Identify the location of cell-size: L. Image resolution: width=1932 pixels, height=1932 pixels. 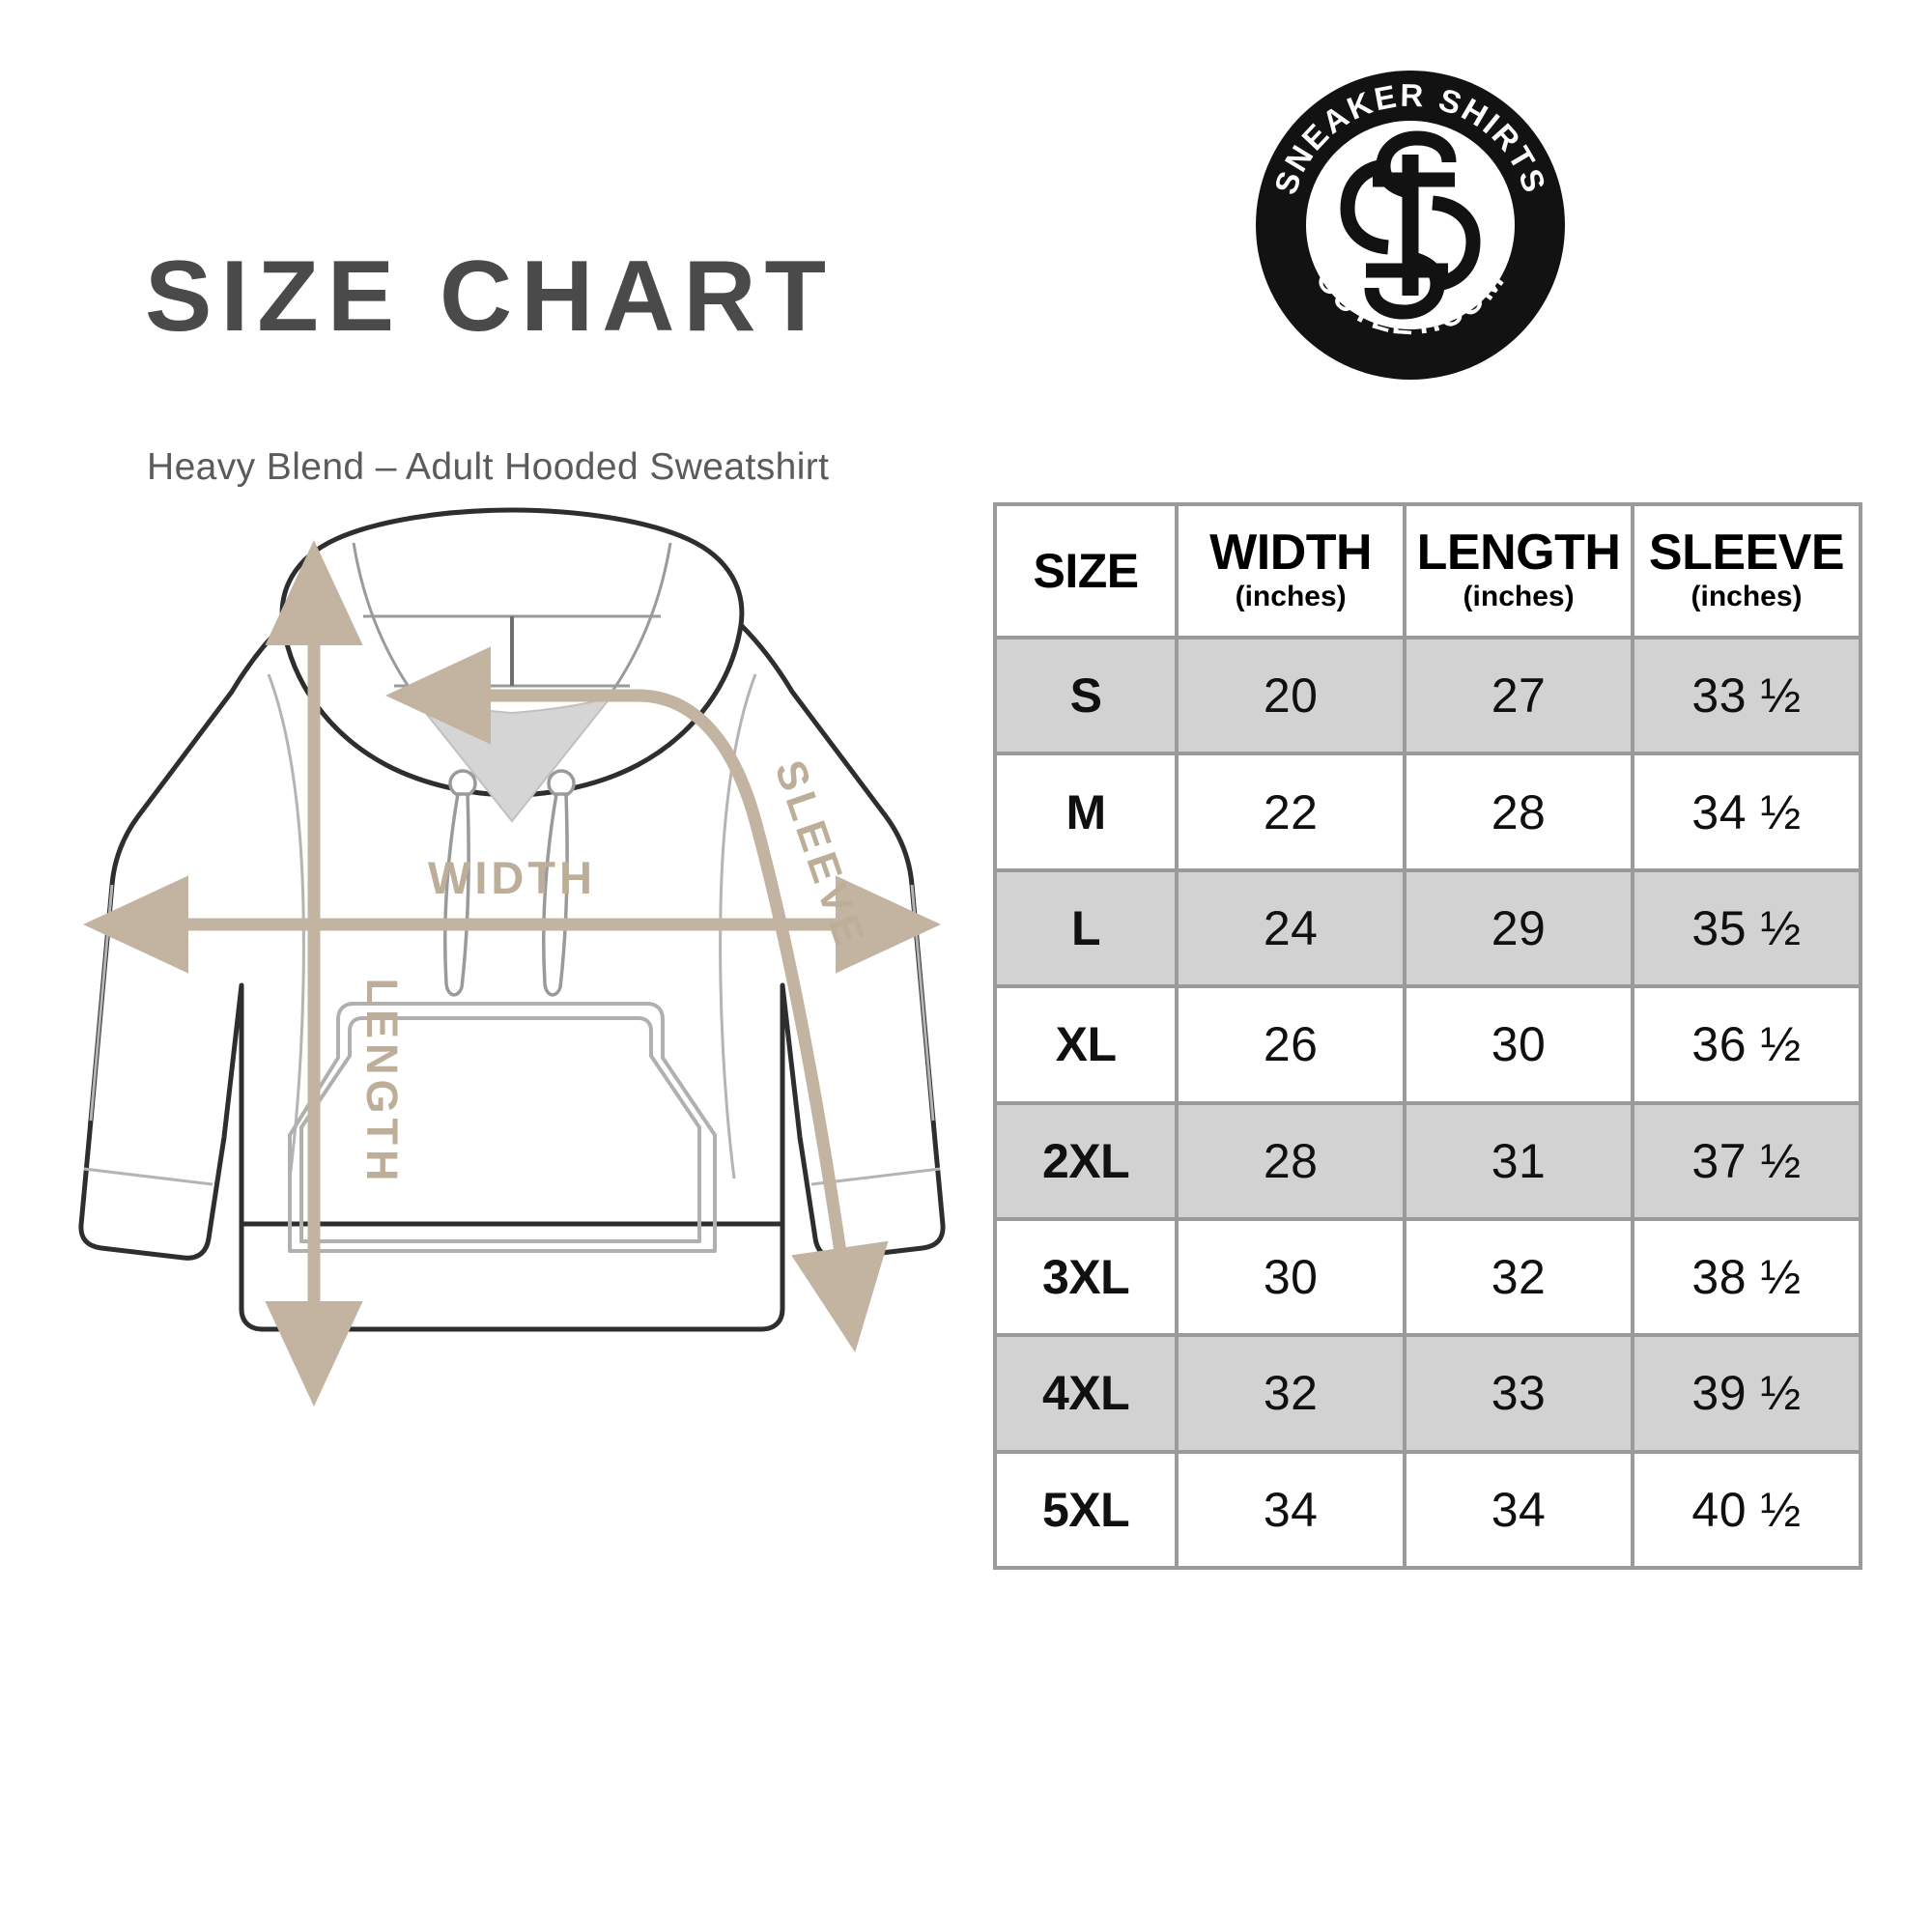
(1085, 928).